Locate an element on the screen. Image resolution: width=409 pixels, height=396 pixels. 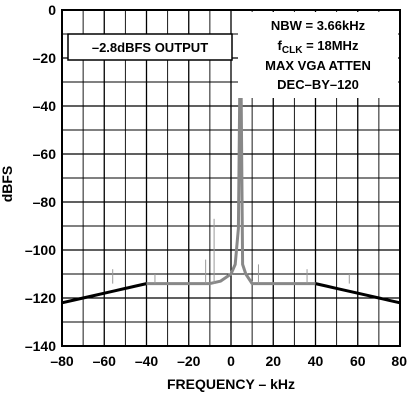
x-tick-label: 0 is located at coordinates (231, 361).